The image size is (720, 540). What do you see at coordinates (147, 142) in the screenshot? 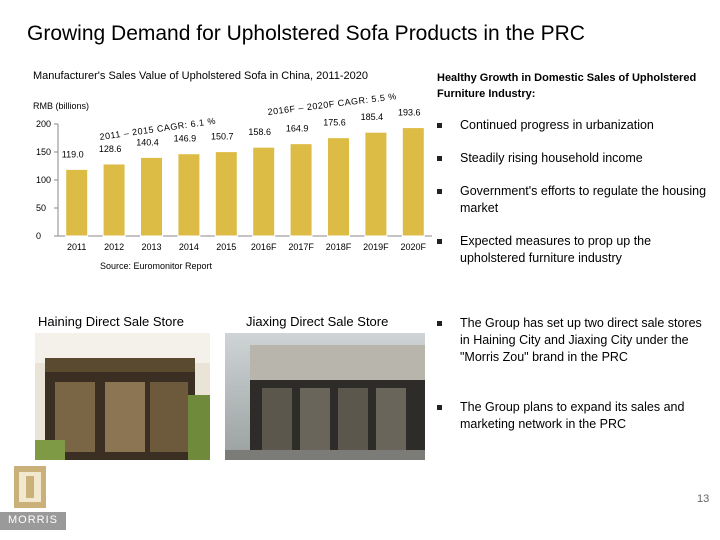
I see `value-label: 140.4` at bounding box center [147, 142].